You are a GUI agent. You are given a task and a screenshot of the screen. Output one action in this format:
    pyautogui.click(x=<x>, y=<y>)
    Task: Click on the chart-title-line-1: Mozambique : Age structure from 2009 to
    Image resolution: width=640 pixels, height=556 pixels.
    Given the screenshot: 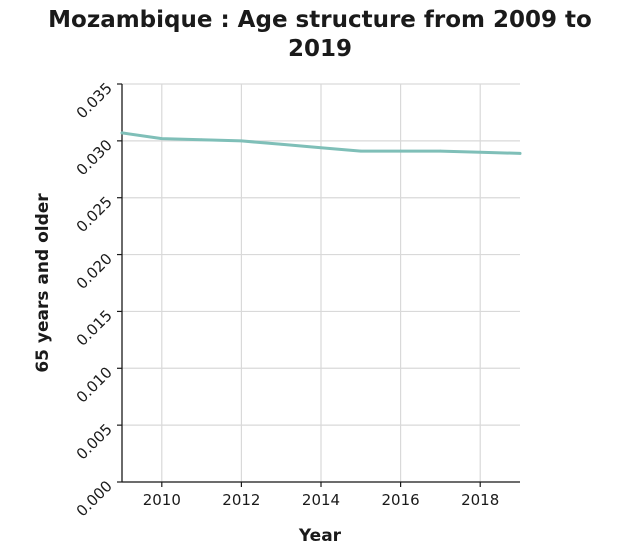 What is the action you would take?
    pyautogui.click(x=320, y=20)
    